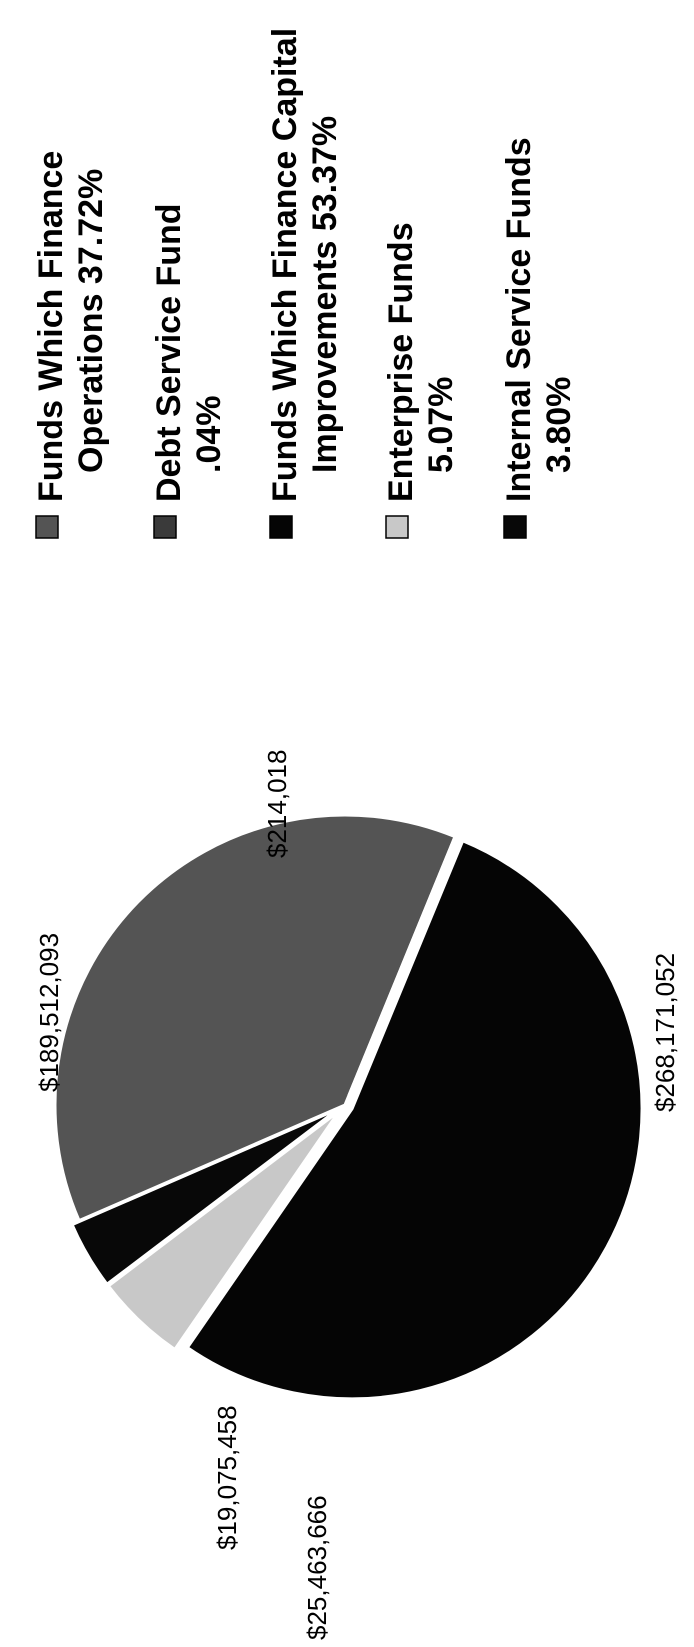  I want to click on legend-item-internal-service: Internal Service Funds 3.80%, so click(539, 338).